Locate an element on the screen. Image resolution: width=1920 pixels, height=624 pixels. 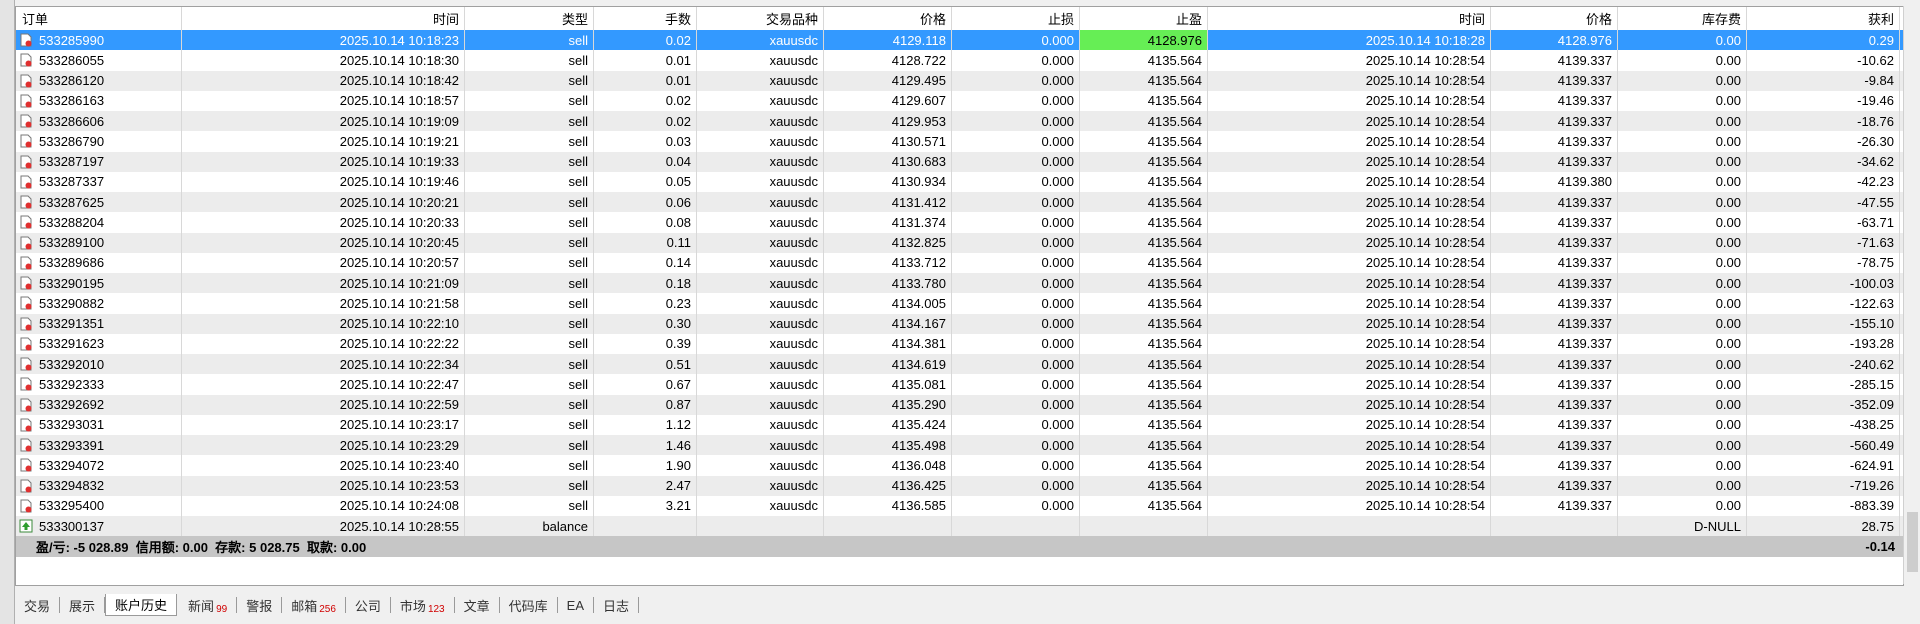
table-cell: 2025.10.14 10:23:29 is located at coordinates (323, 445).